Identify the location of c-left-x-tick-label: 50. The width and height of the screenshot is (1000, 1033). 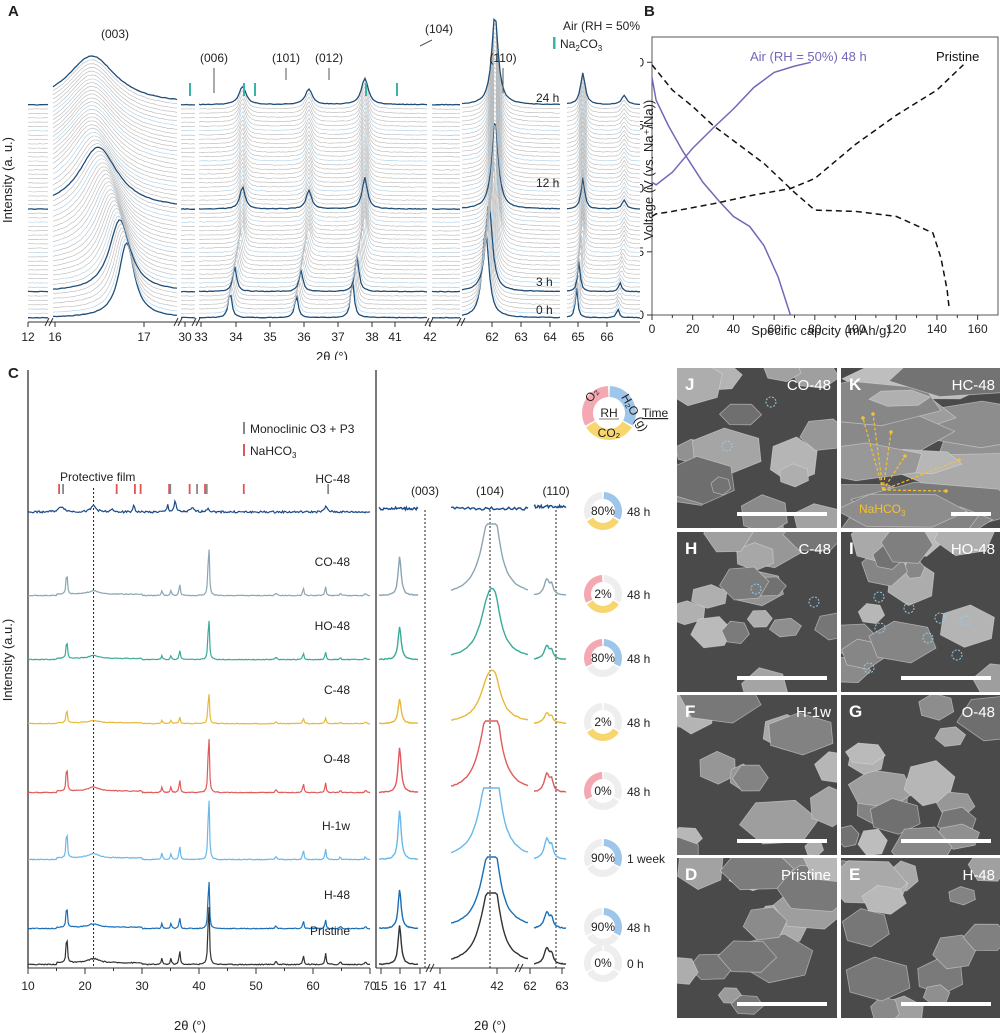
(256, 986).